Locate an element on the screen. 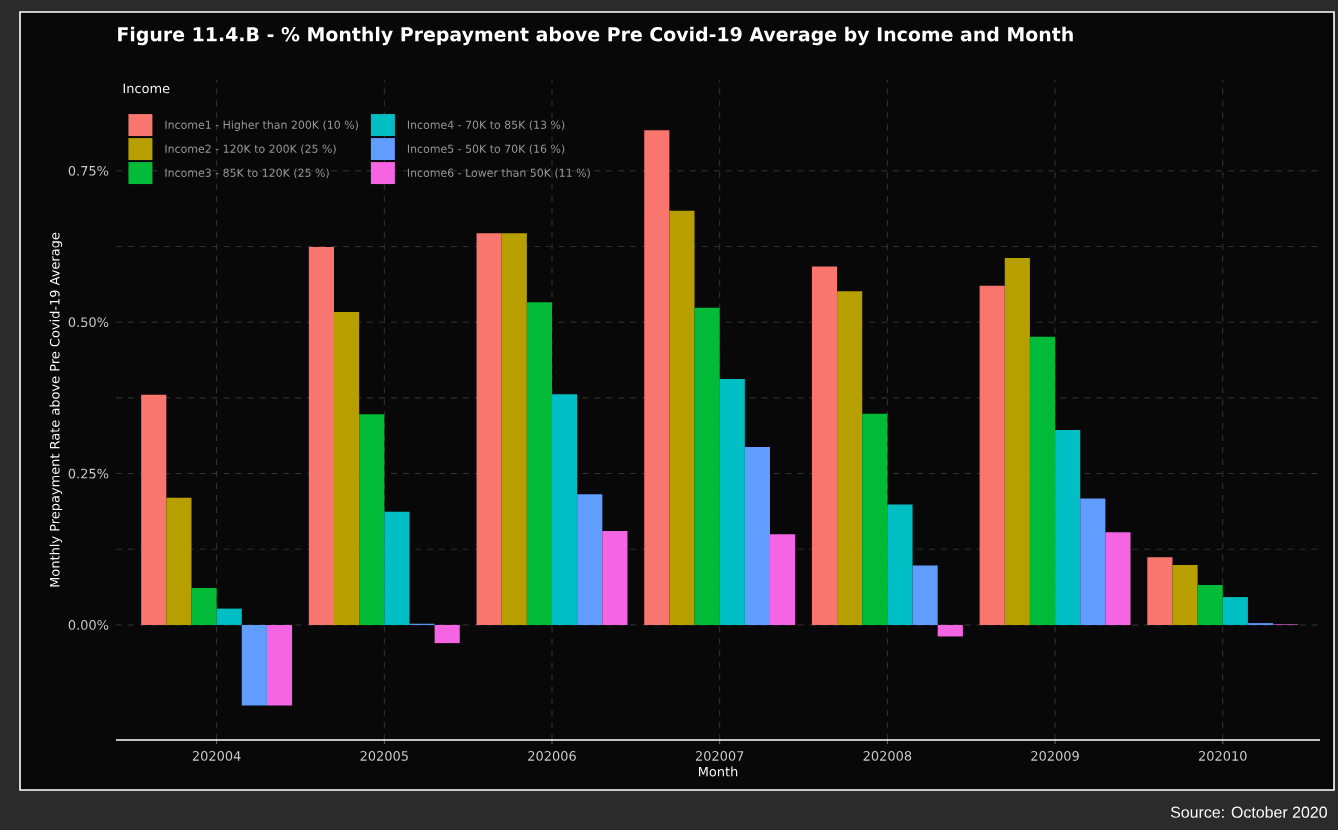 The height and width of the screenshot is (830, 1338). chart-title: Figure 11.4.B - % Monthly Prepayment above Pre Covid-19 Average by Income and Month is located at coordinates (595, 36).